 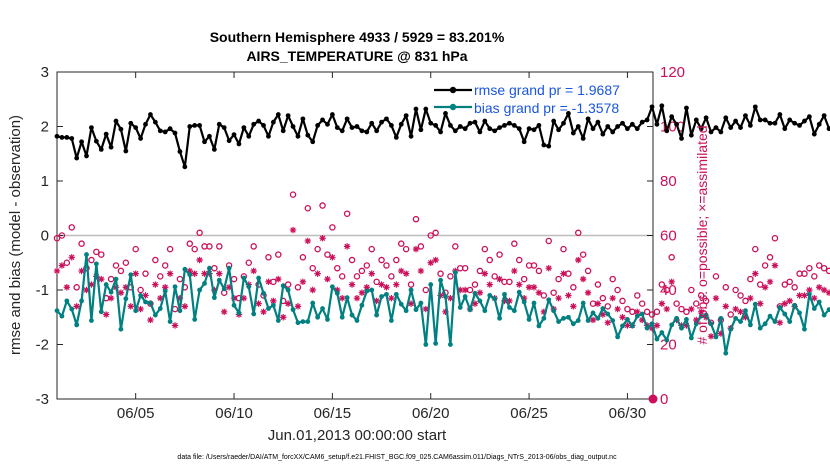 What do you see at coordinates (668, 290) in the screenshot?
I see `y-right-tick-label: 40` at bounding box center [668, 290].